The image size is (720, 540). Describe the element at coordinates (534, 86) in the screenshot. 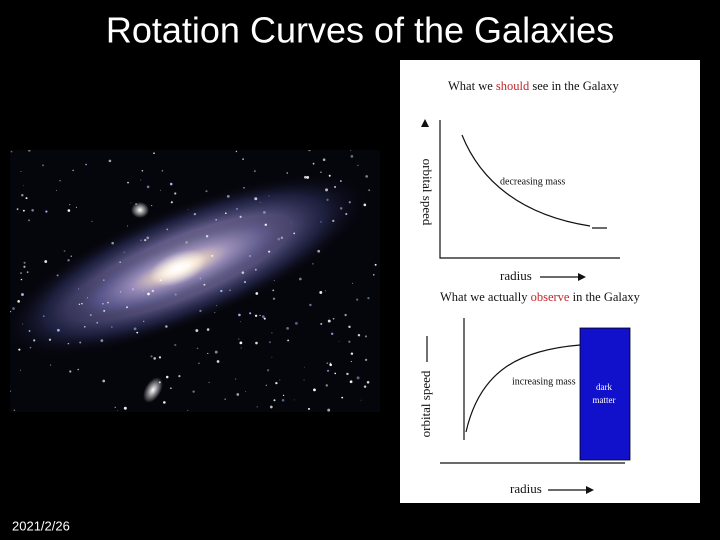

I see `diagram-heading: What we should see in the Galaxy` at that location.